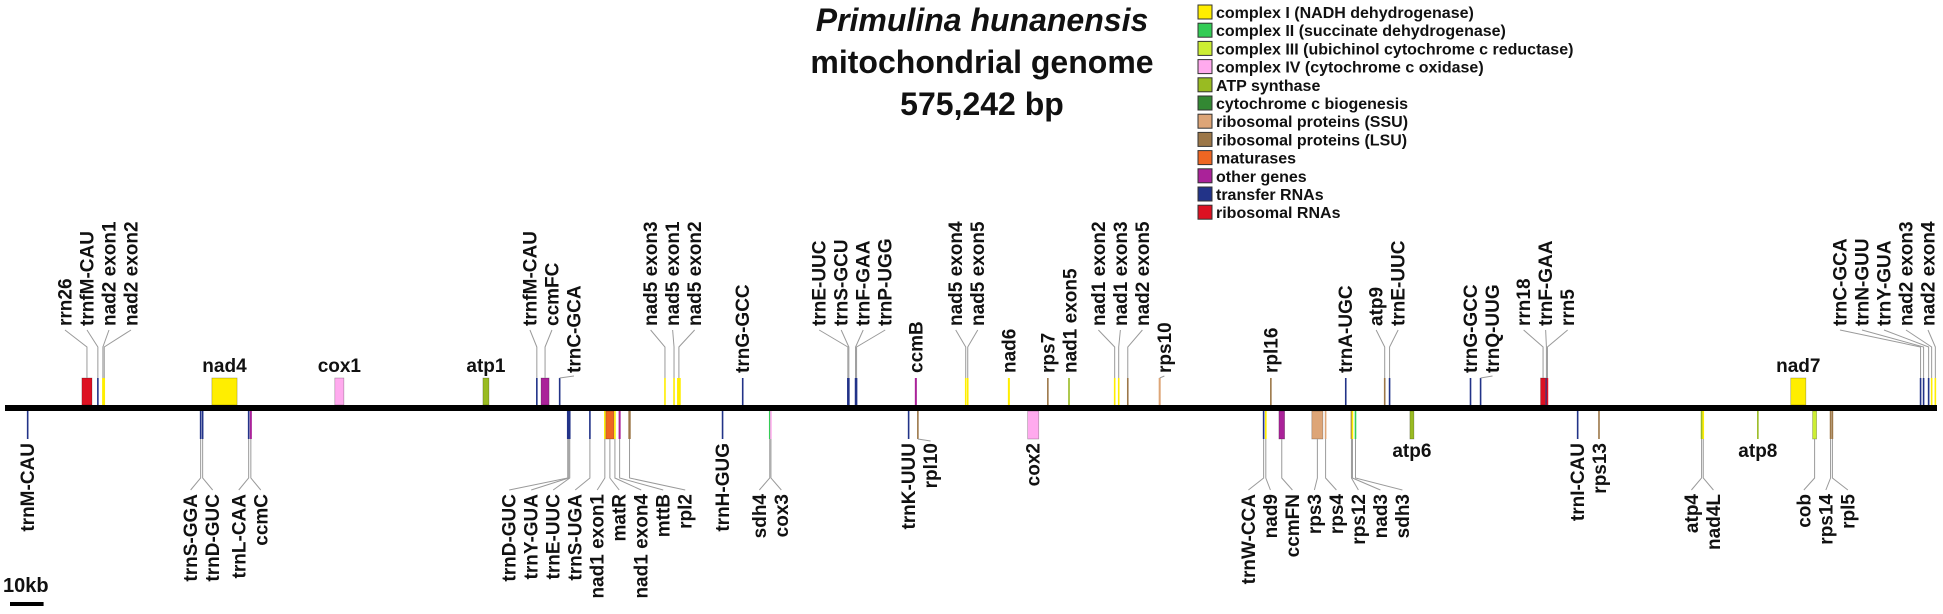 The width and height of the screenshot is (1943, 614). I want to click on gene-label: nad1 exon3, so click(1121, 273).